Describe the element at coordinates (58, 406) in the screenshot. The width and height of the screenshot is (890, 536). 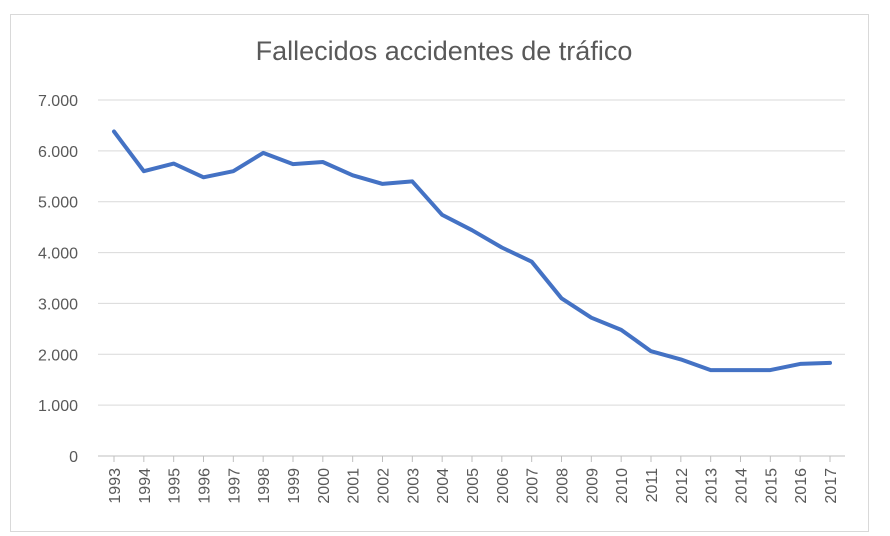
I see `y-tick-label: 1.000` at that location.